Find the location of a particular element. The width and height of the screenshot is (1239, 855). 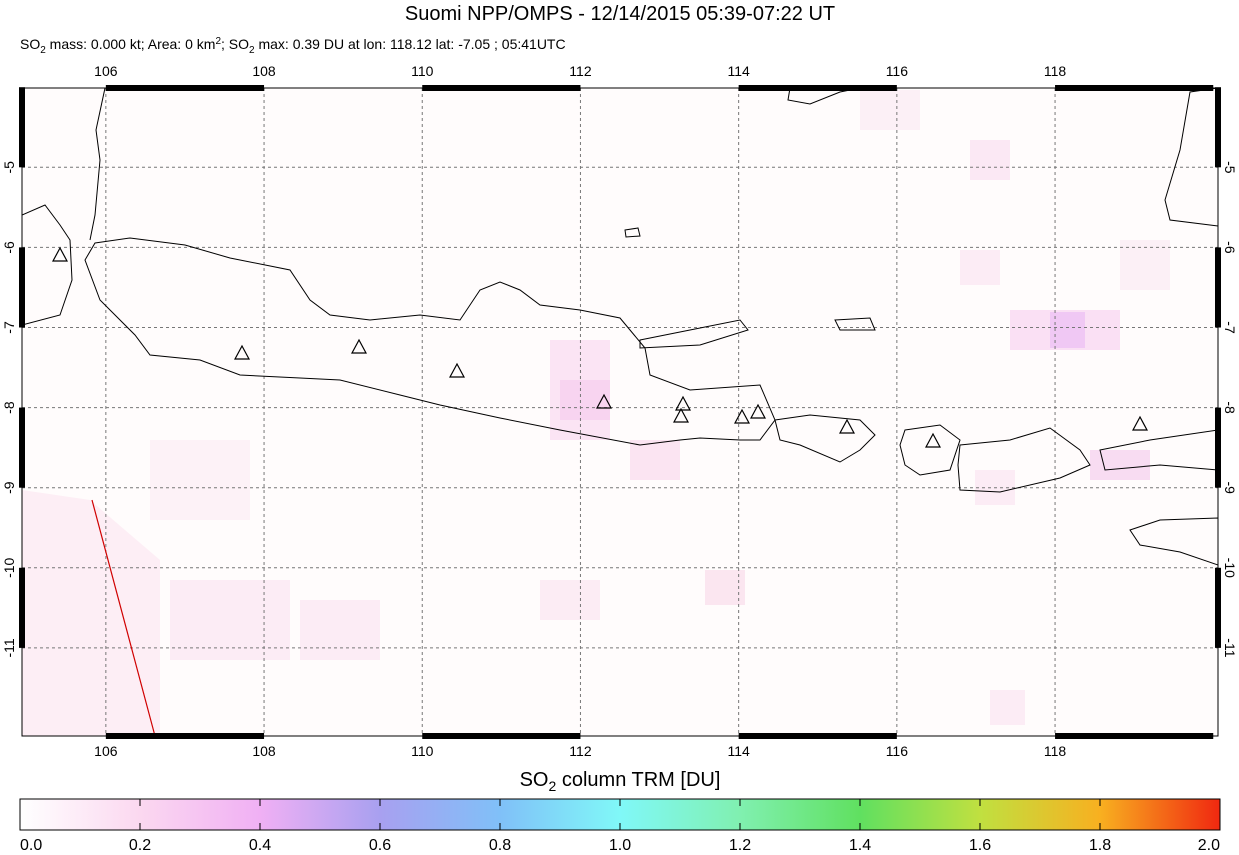

x-tick-label: 108 is located at coordinates (264, 751).